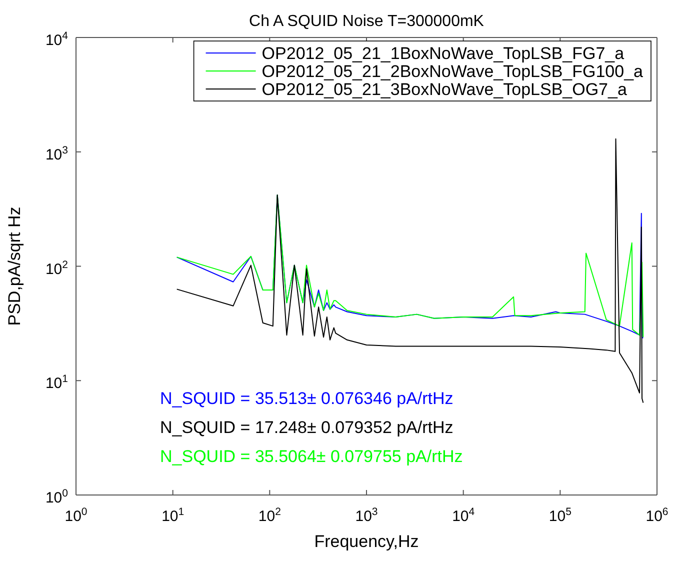 This screenshot has height=567, width=675. What do you see at coordinates (307, 427) in the screenshot?
I see `annotation: N_SQUID = 17.248± 0.079352 pA/rtHz` at bounding box center [307, 427].